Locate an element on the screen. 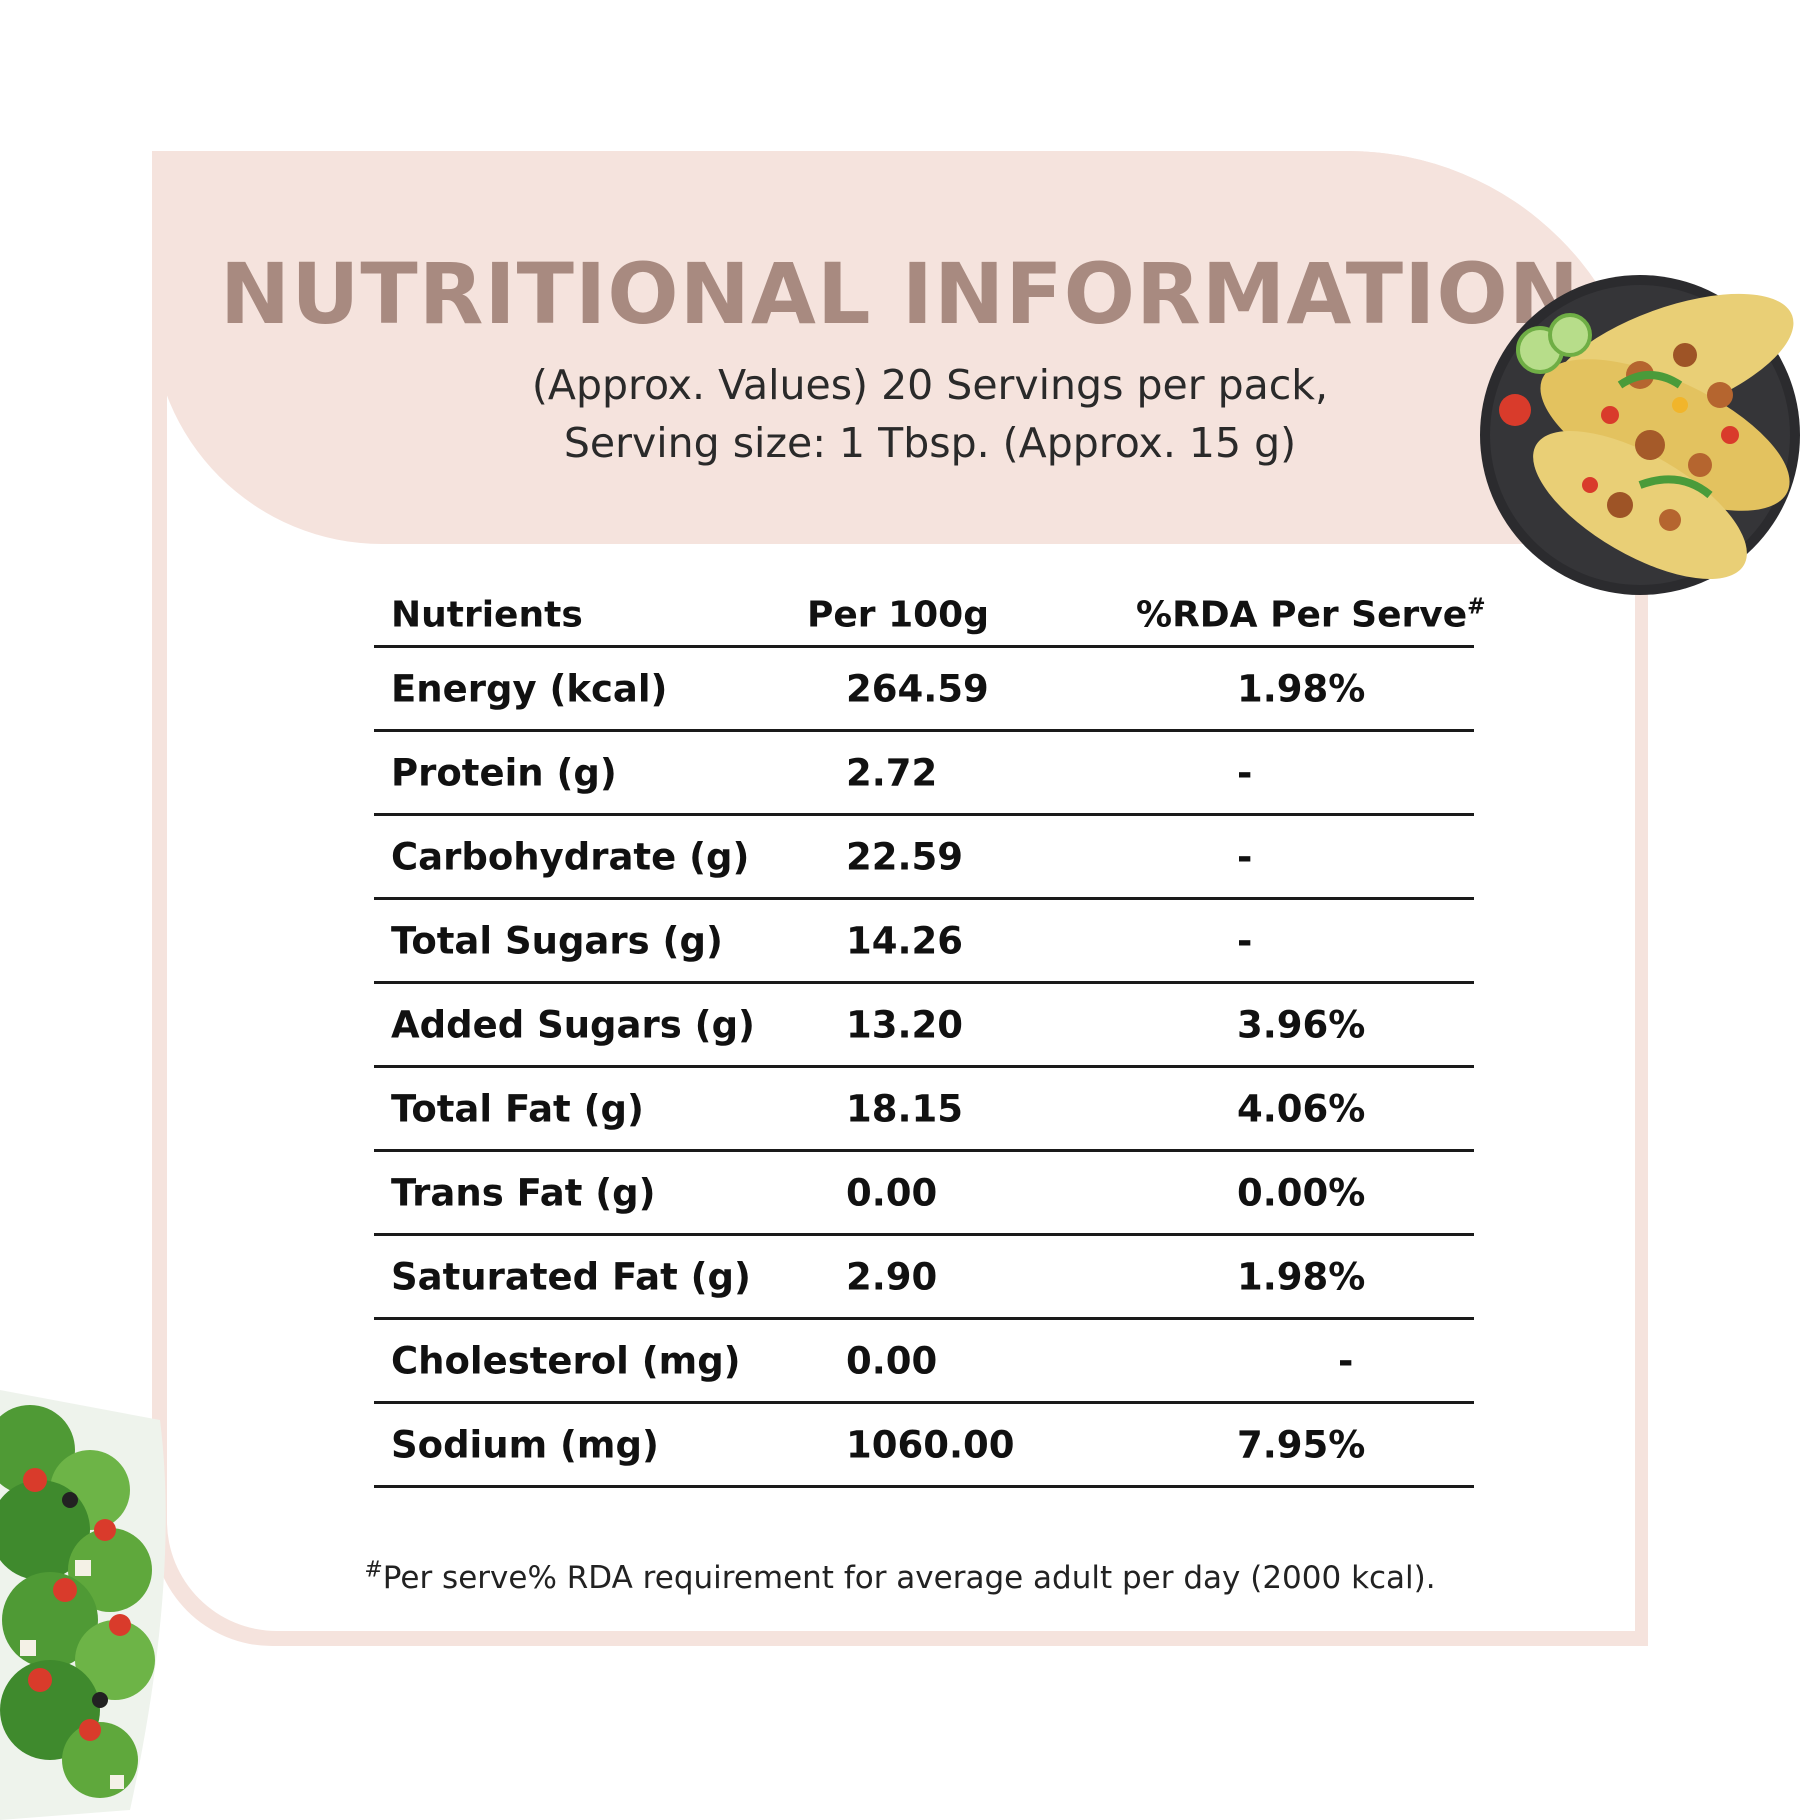  table-row: Carbohydrate (g) 22.59 - is located at coordinates (924, 858).